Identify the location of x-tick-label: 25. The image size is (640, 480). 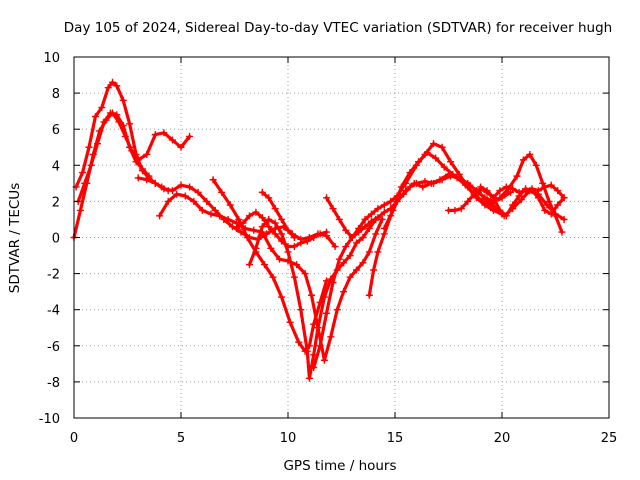
(609, 438).